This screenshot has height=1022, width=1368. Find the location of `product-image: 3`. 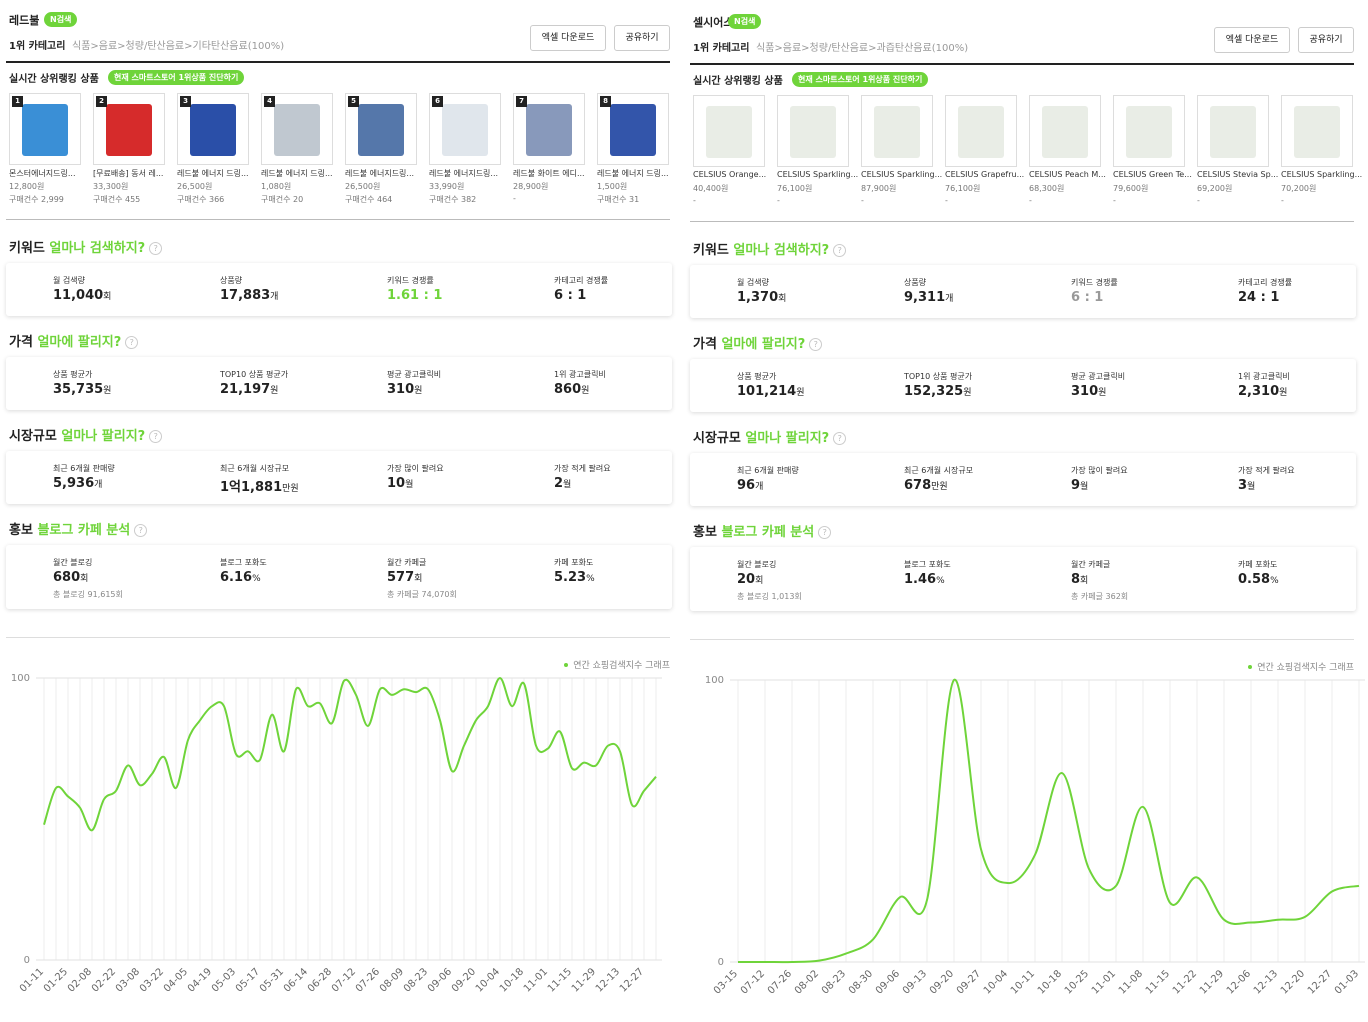

product-image: 3 is located at coordinates (213, 129).